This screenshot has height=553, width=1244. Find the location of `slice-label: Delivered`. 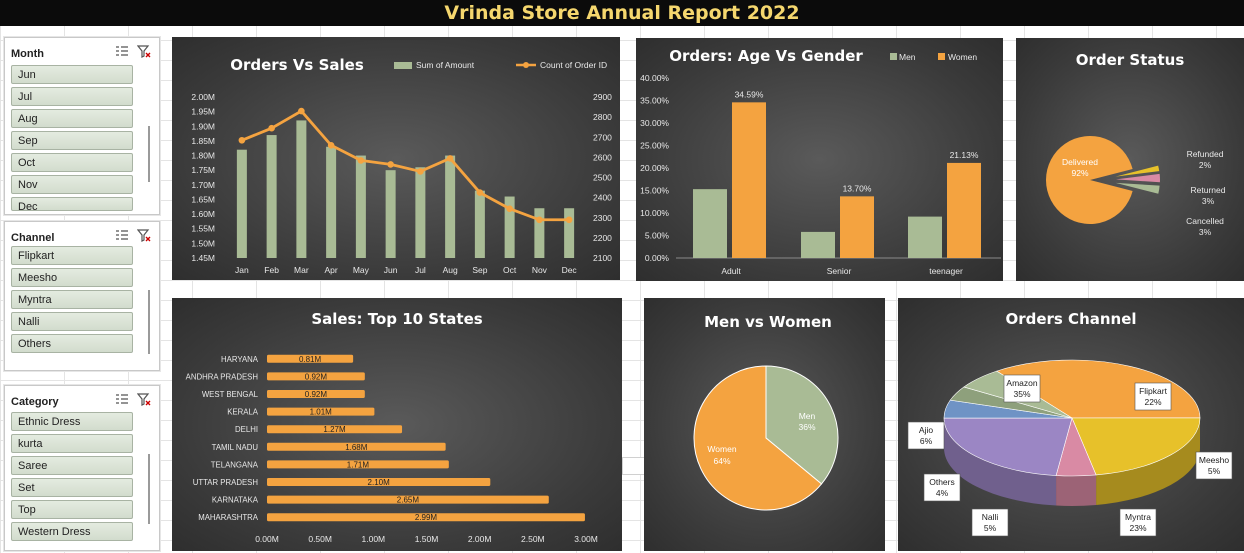

slice-label: Delivered is located at coordinates (1080, 162).